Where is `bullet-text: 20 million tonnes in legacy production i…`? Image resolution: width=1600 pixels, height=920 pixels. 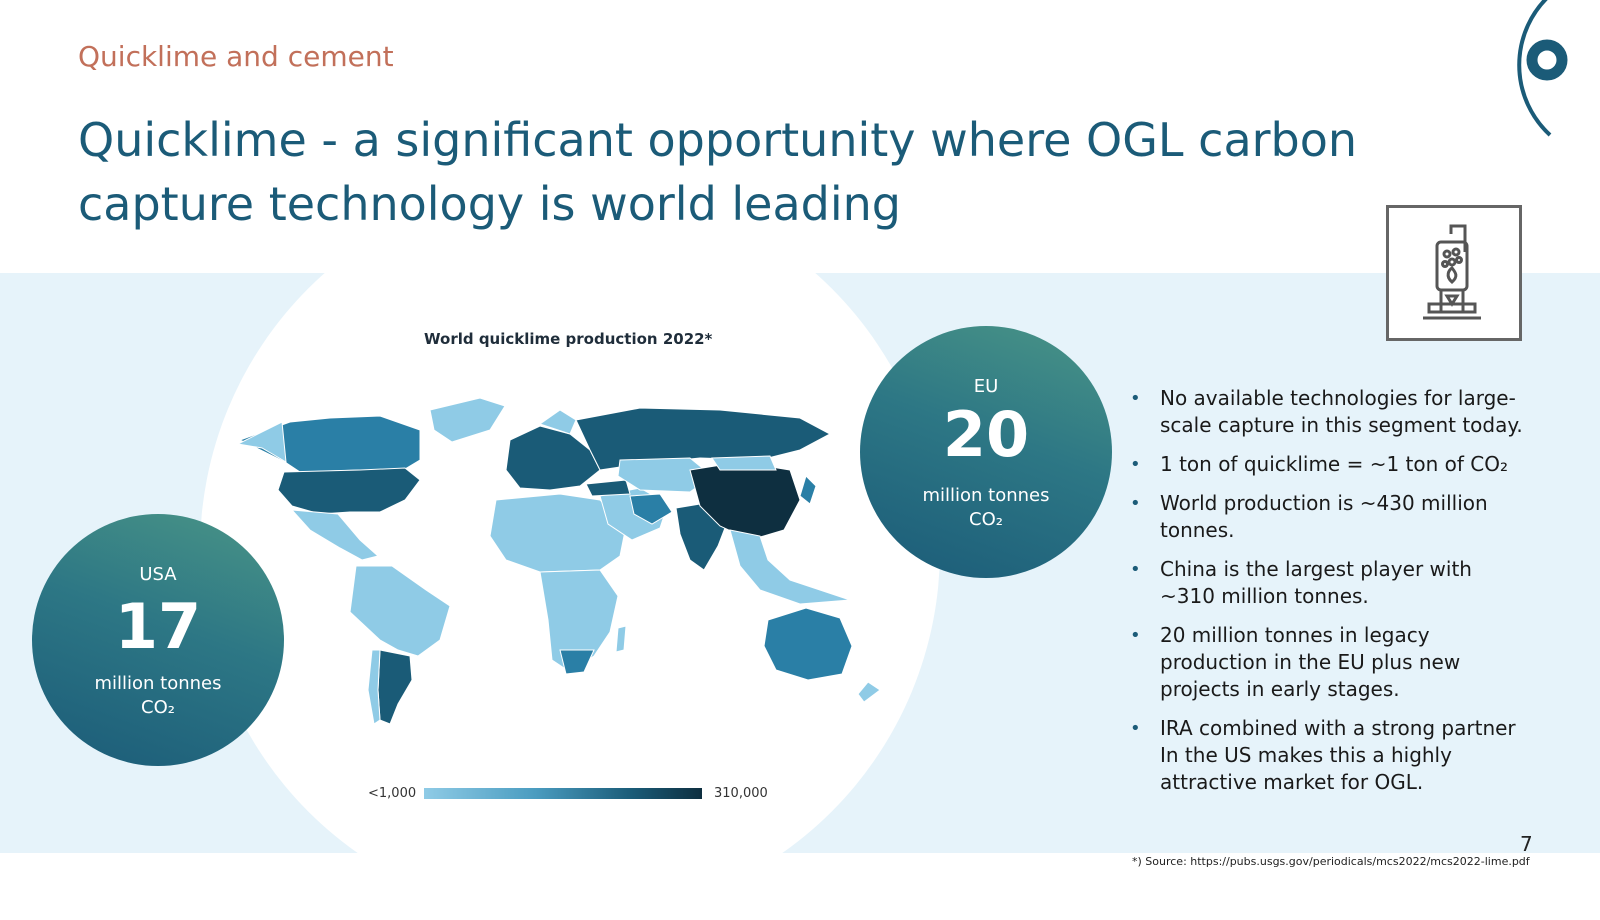
bullet-text: 20 million tonnes in legacy production i… is located at coordinates (1310, 662).